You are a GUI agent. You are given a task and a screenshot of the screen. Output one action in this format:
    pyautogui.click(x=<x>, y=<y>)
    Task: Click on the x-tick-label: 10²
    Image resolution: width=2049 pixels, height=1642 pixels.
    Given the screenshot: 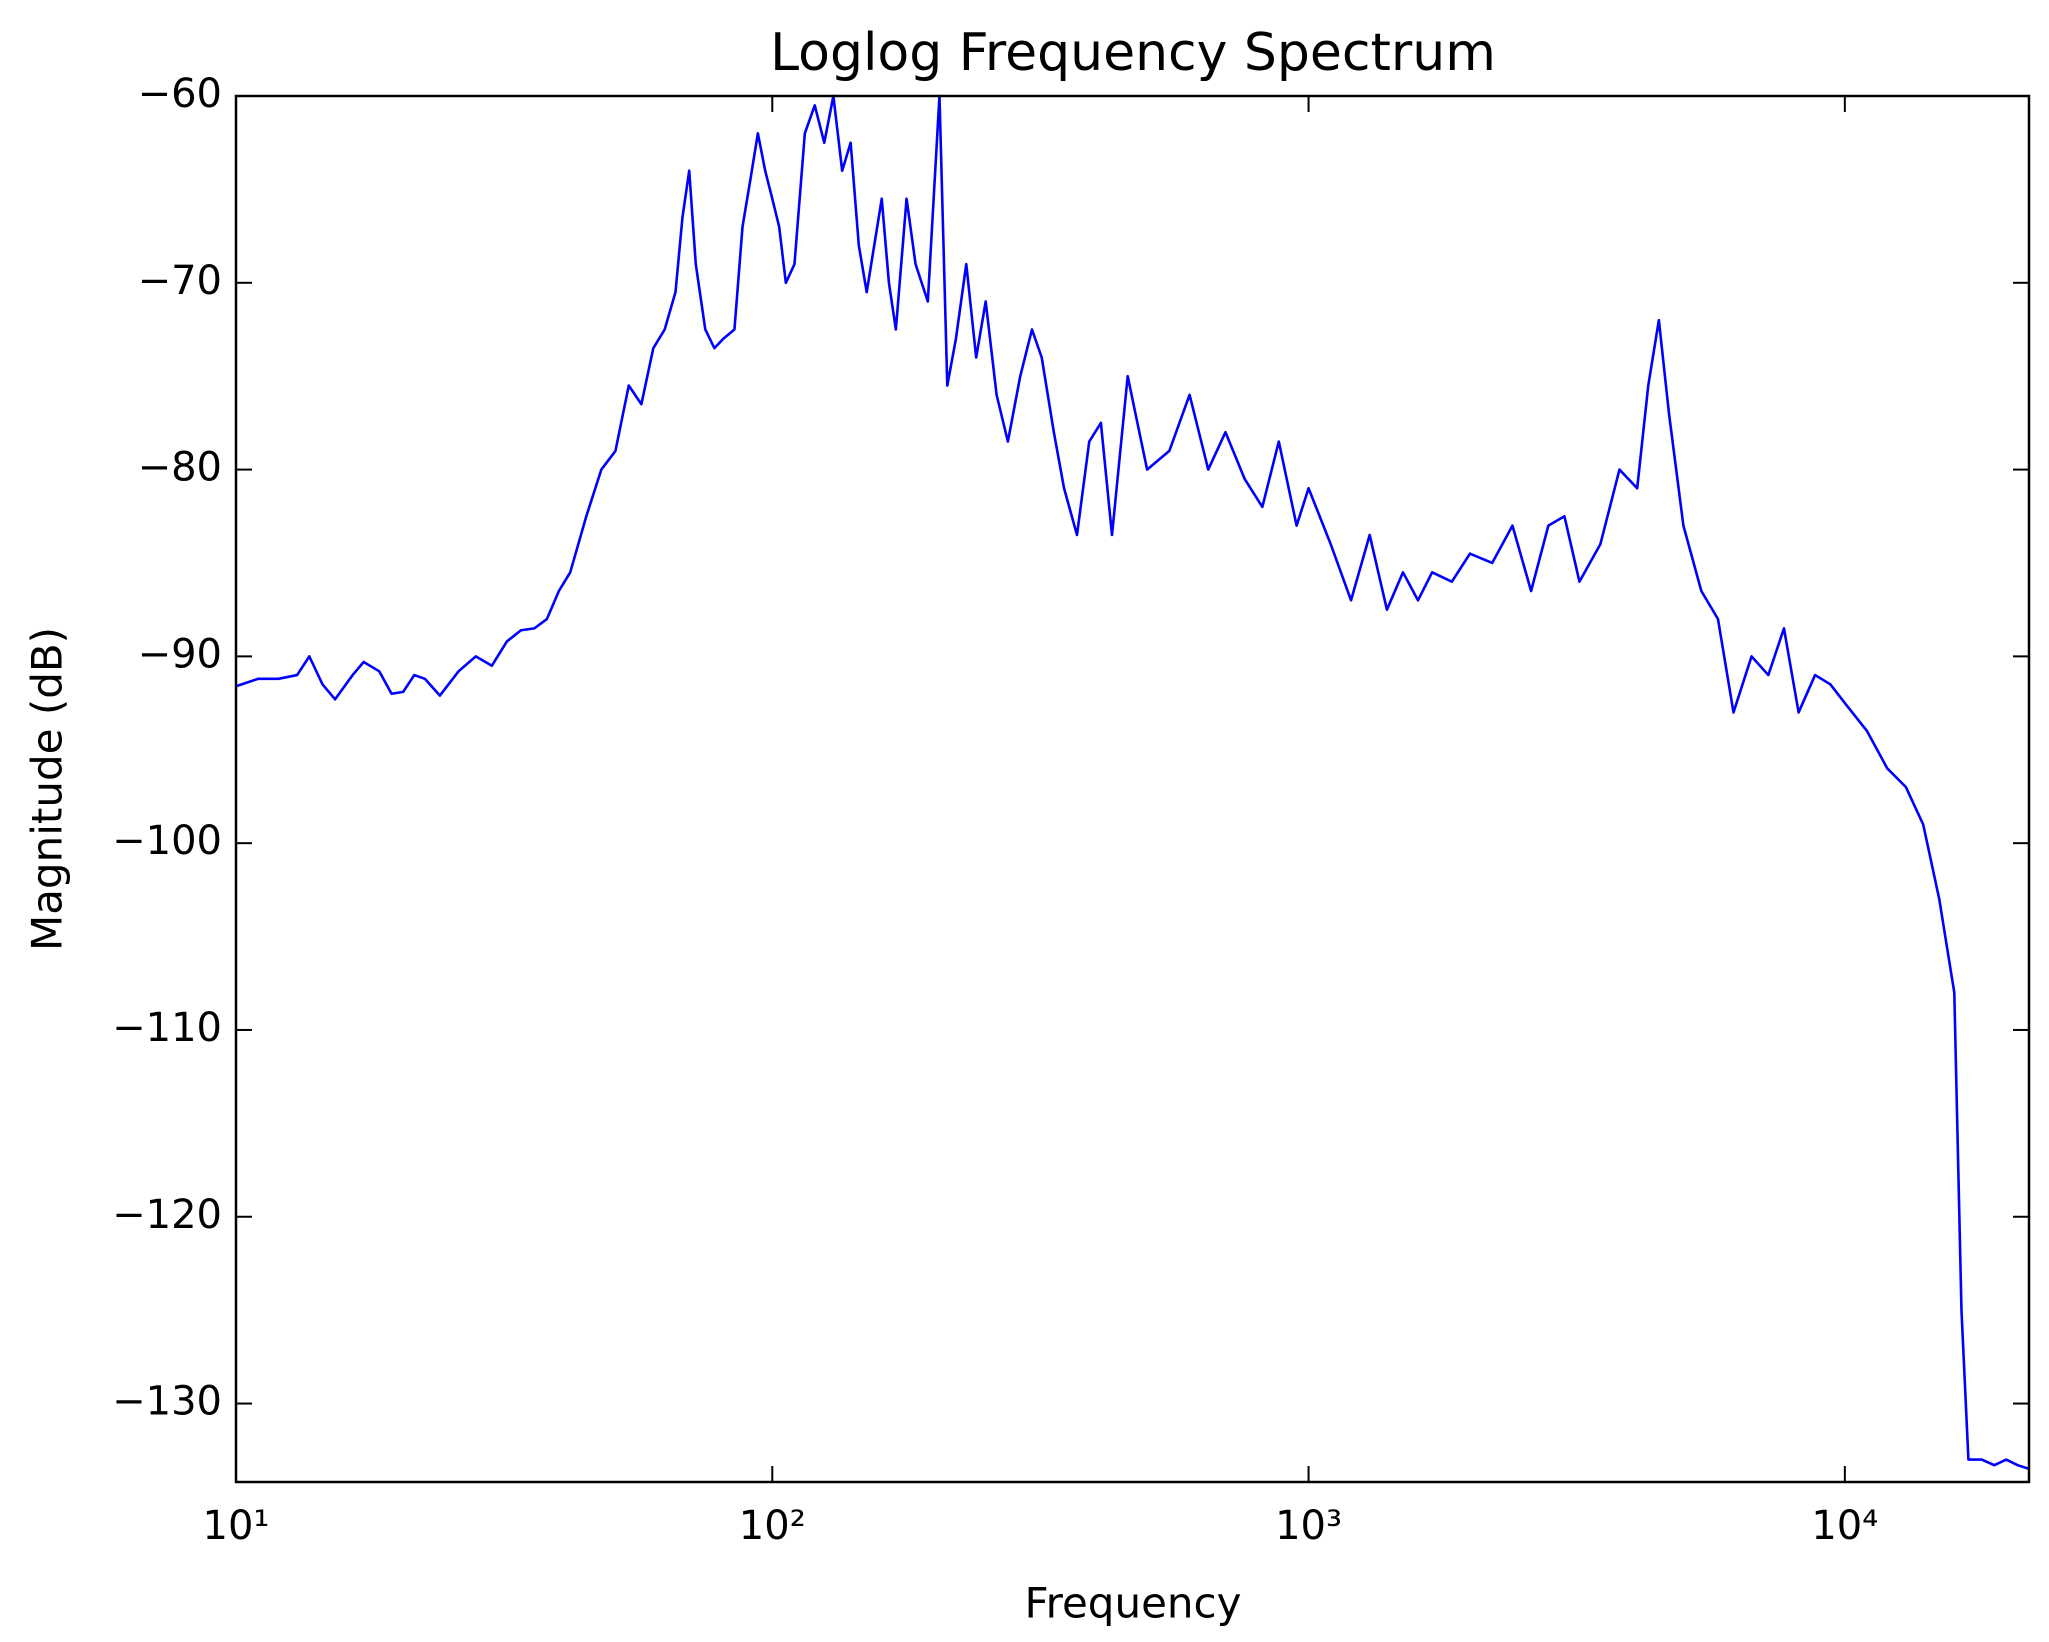 What is the action you would take?
    pyautogui.click(x=772, y=1526)
    